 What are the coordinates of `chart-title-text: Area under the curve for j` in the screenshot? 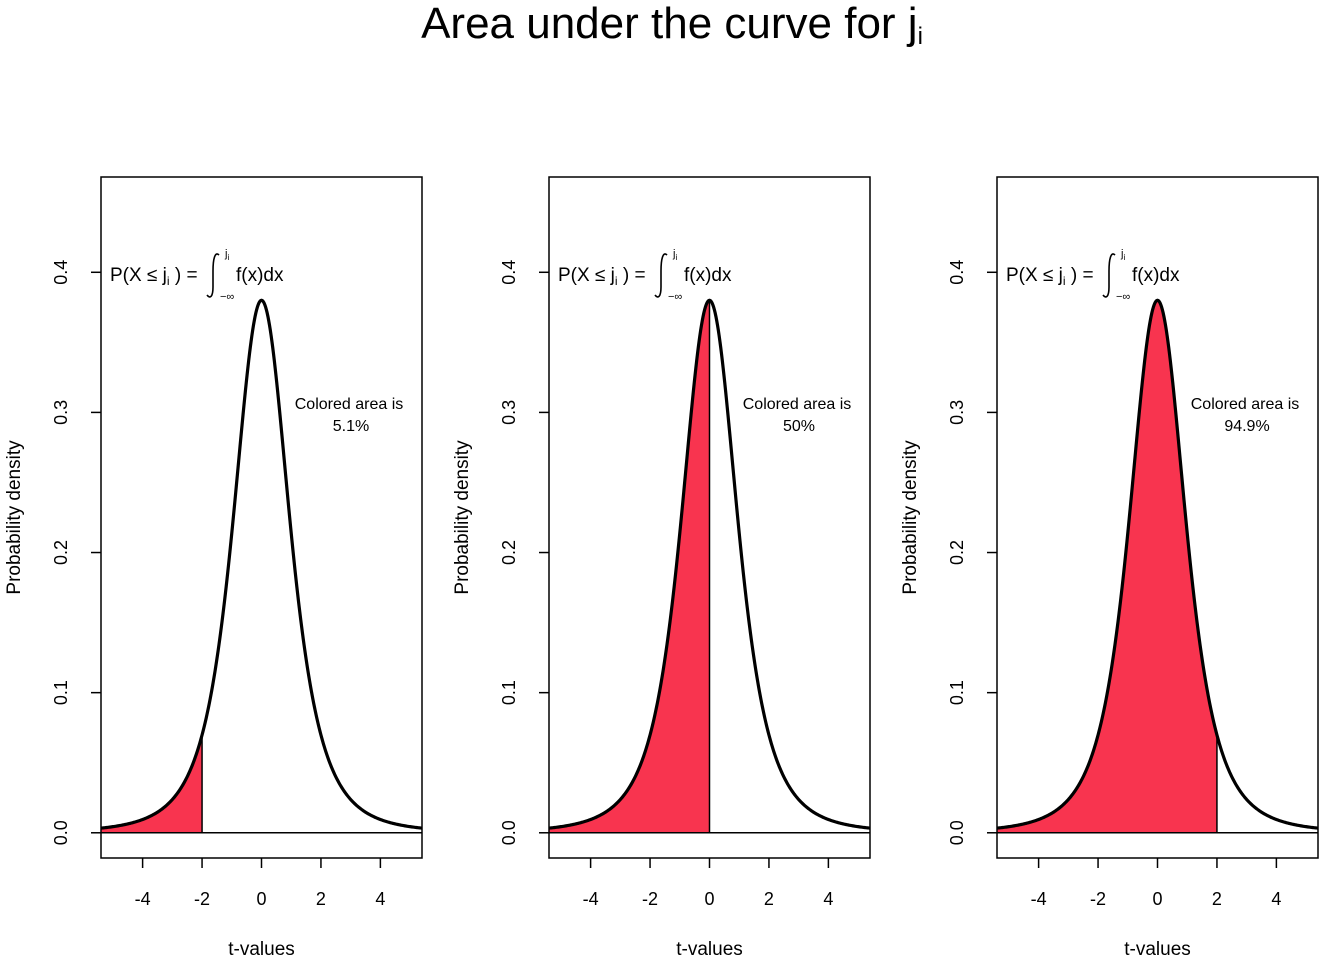 It's located at (669, 24).